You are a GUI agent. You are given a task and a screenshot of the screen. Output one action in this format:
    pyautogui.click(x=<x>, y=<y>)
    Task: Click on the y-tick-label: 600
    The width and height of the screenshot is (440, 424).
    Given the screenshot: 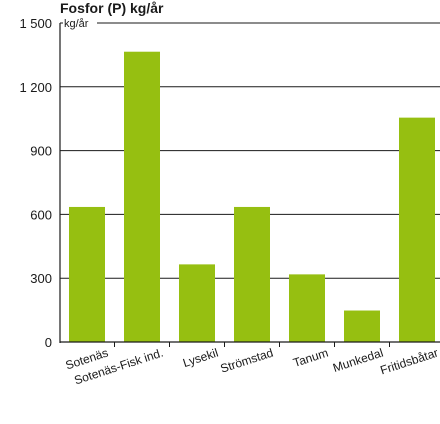 What is the action you would take?
    pyautogui.click(x=41, y=214)
    